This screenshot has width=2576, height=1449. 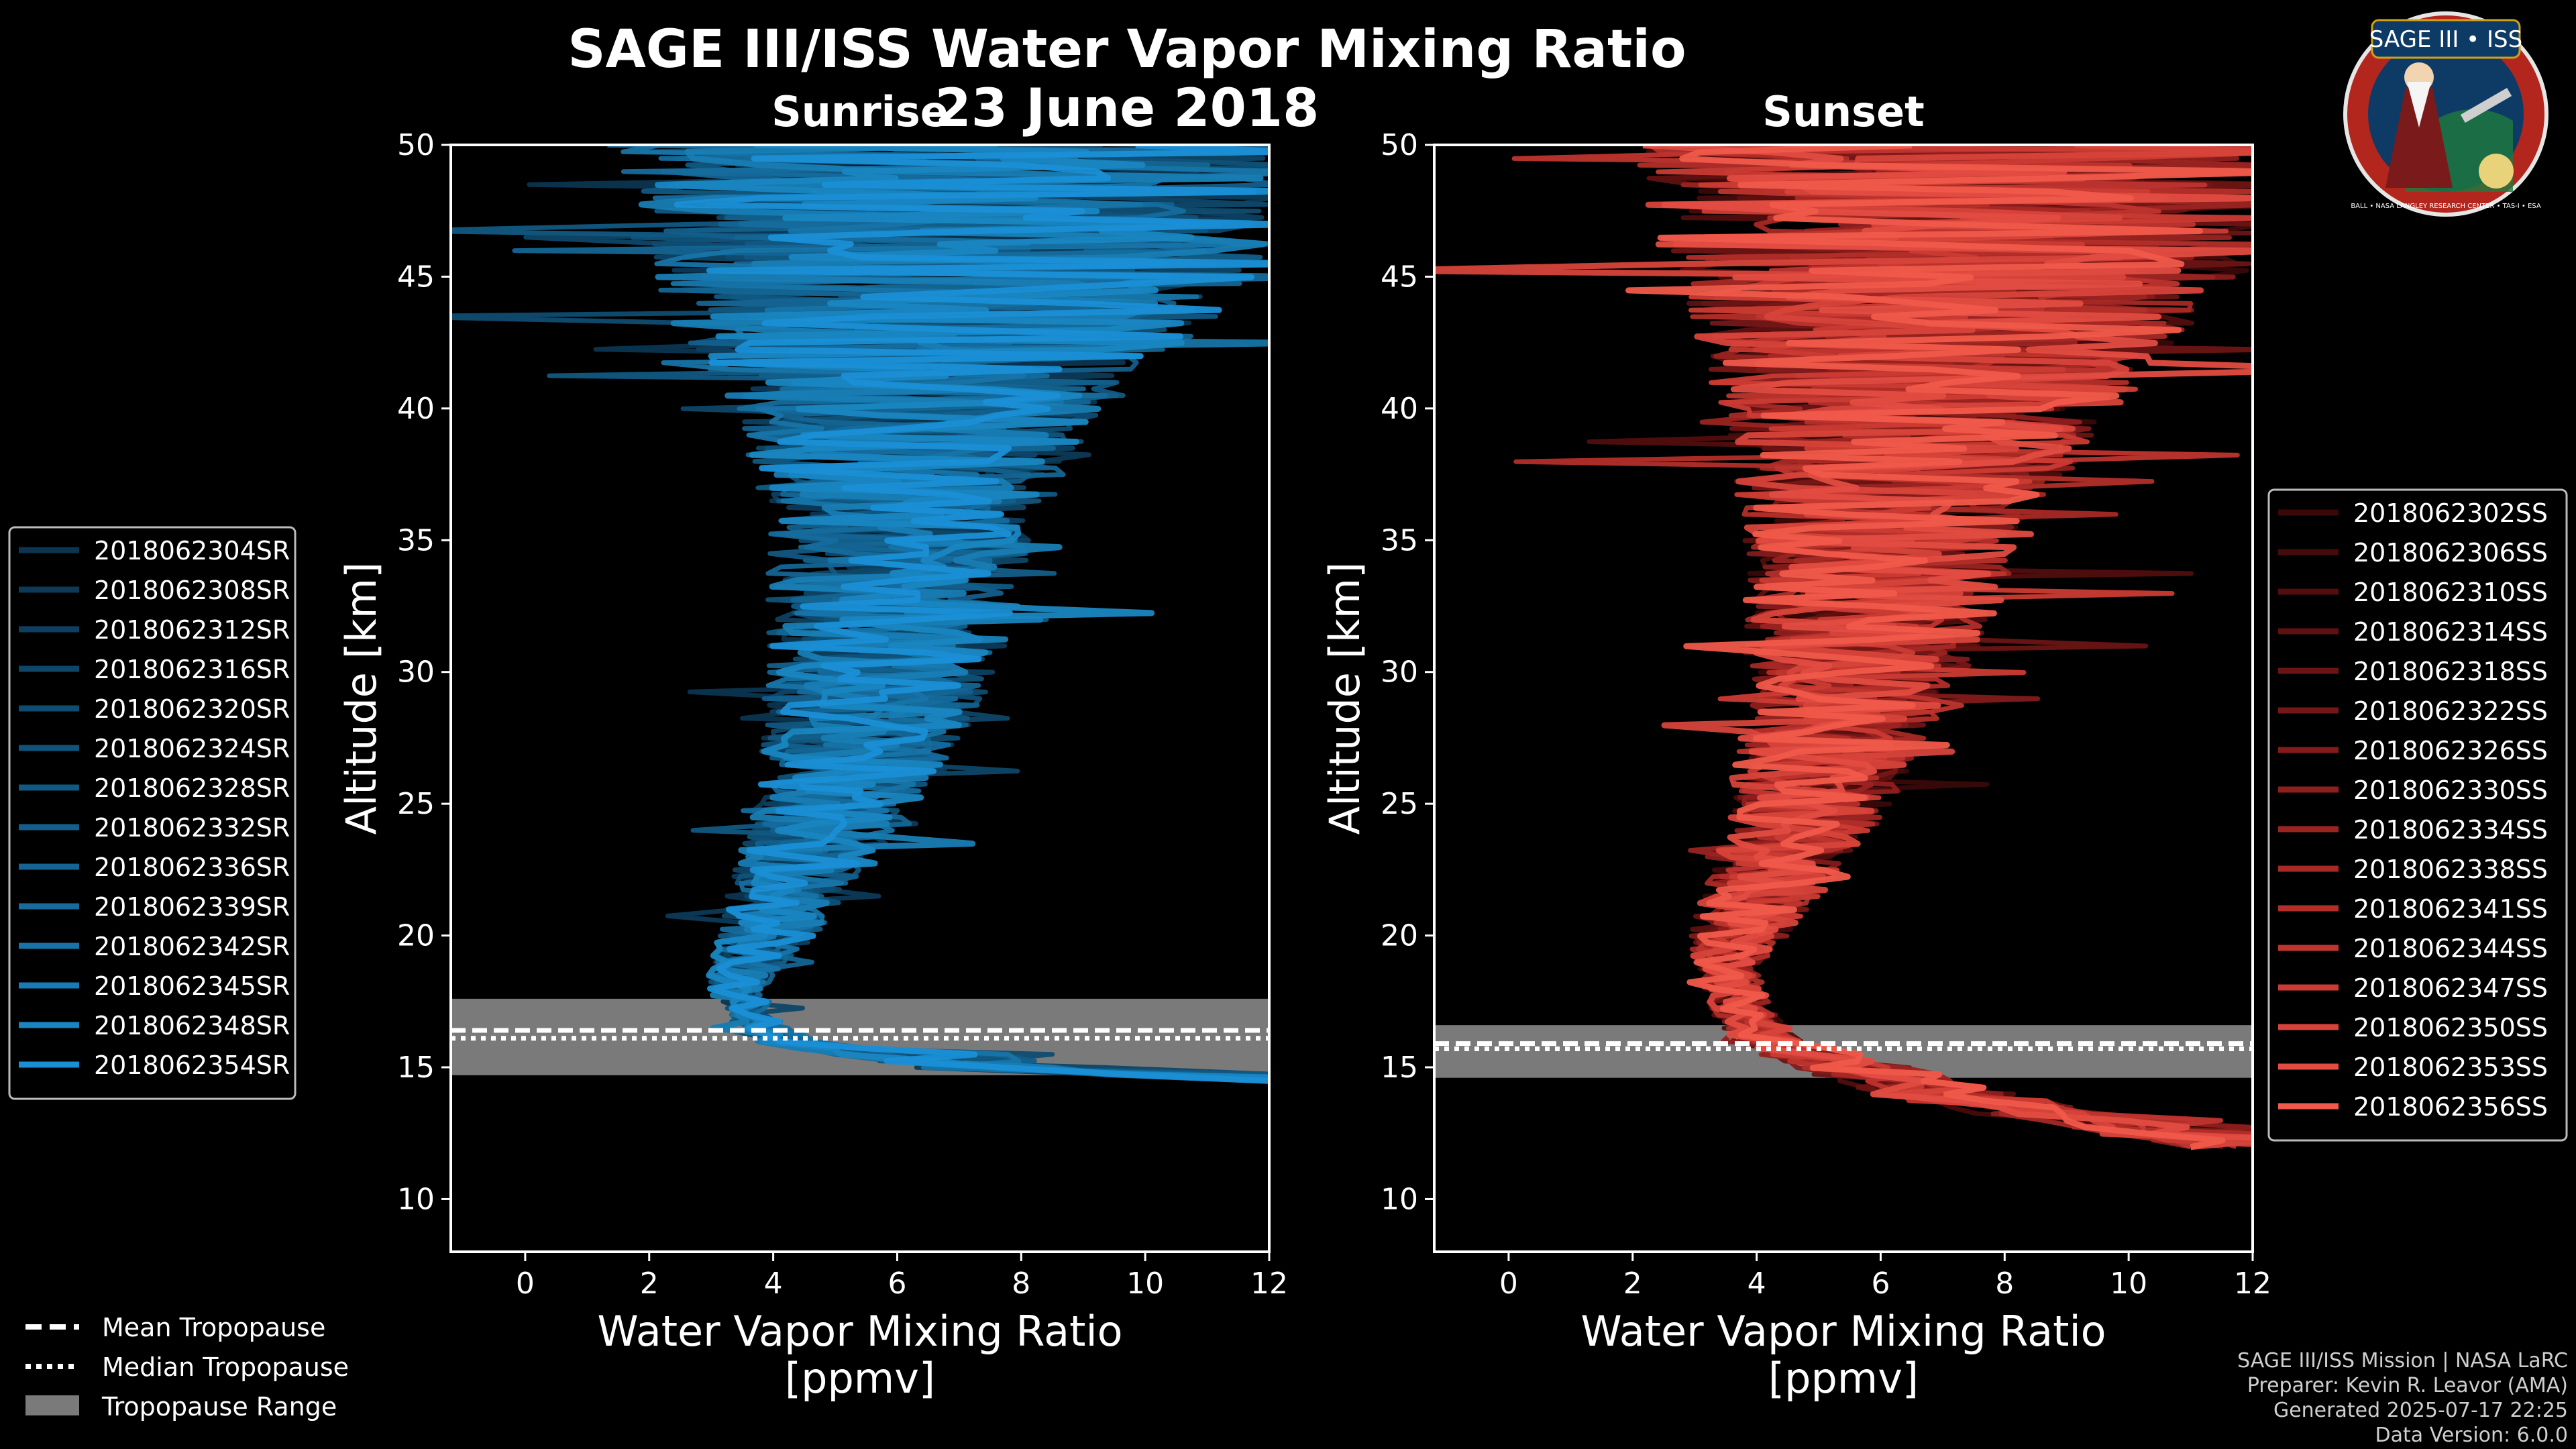 I want to click on legend-label: 2018062314SS, so click(x=2450, y=632).